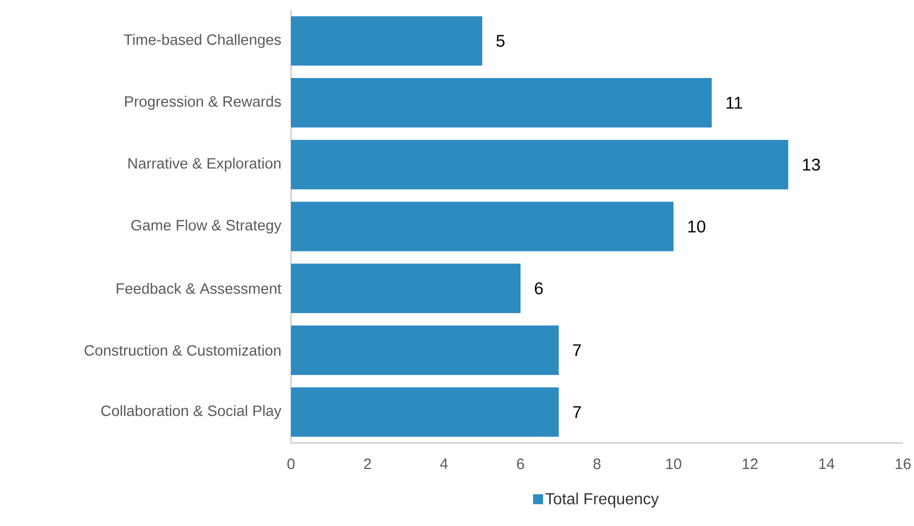 The width and height of the screenshot is (914, 526). I want to click on x-tick-label: 8, so click(597, 464).